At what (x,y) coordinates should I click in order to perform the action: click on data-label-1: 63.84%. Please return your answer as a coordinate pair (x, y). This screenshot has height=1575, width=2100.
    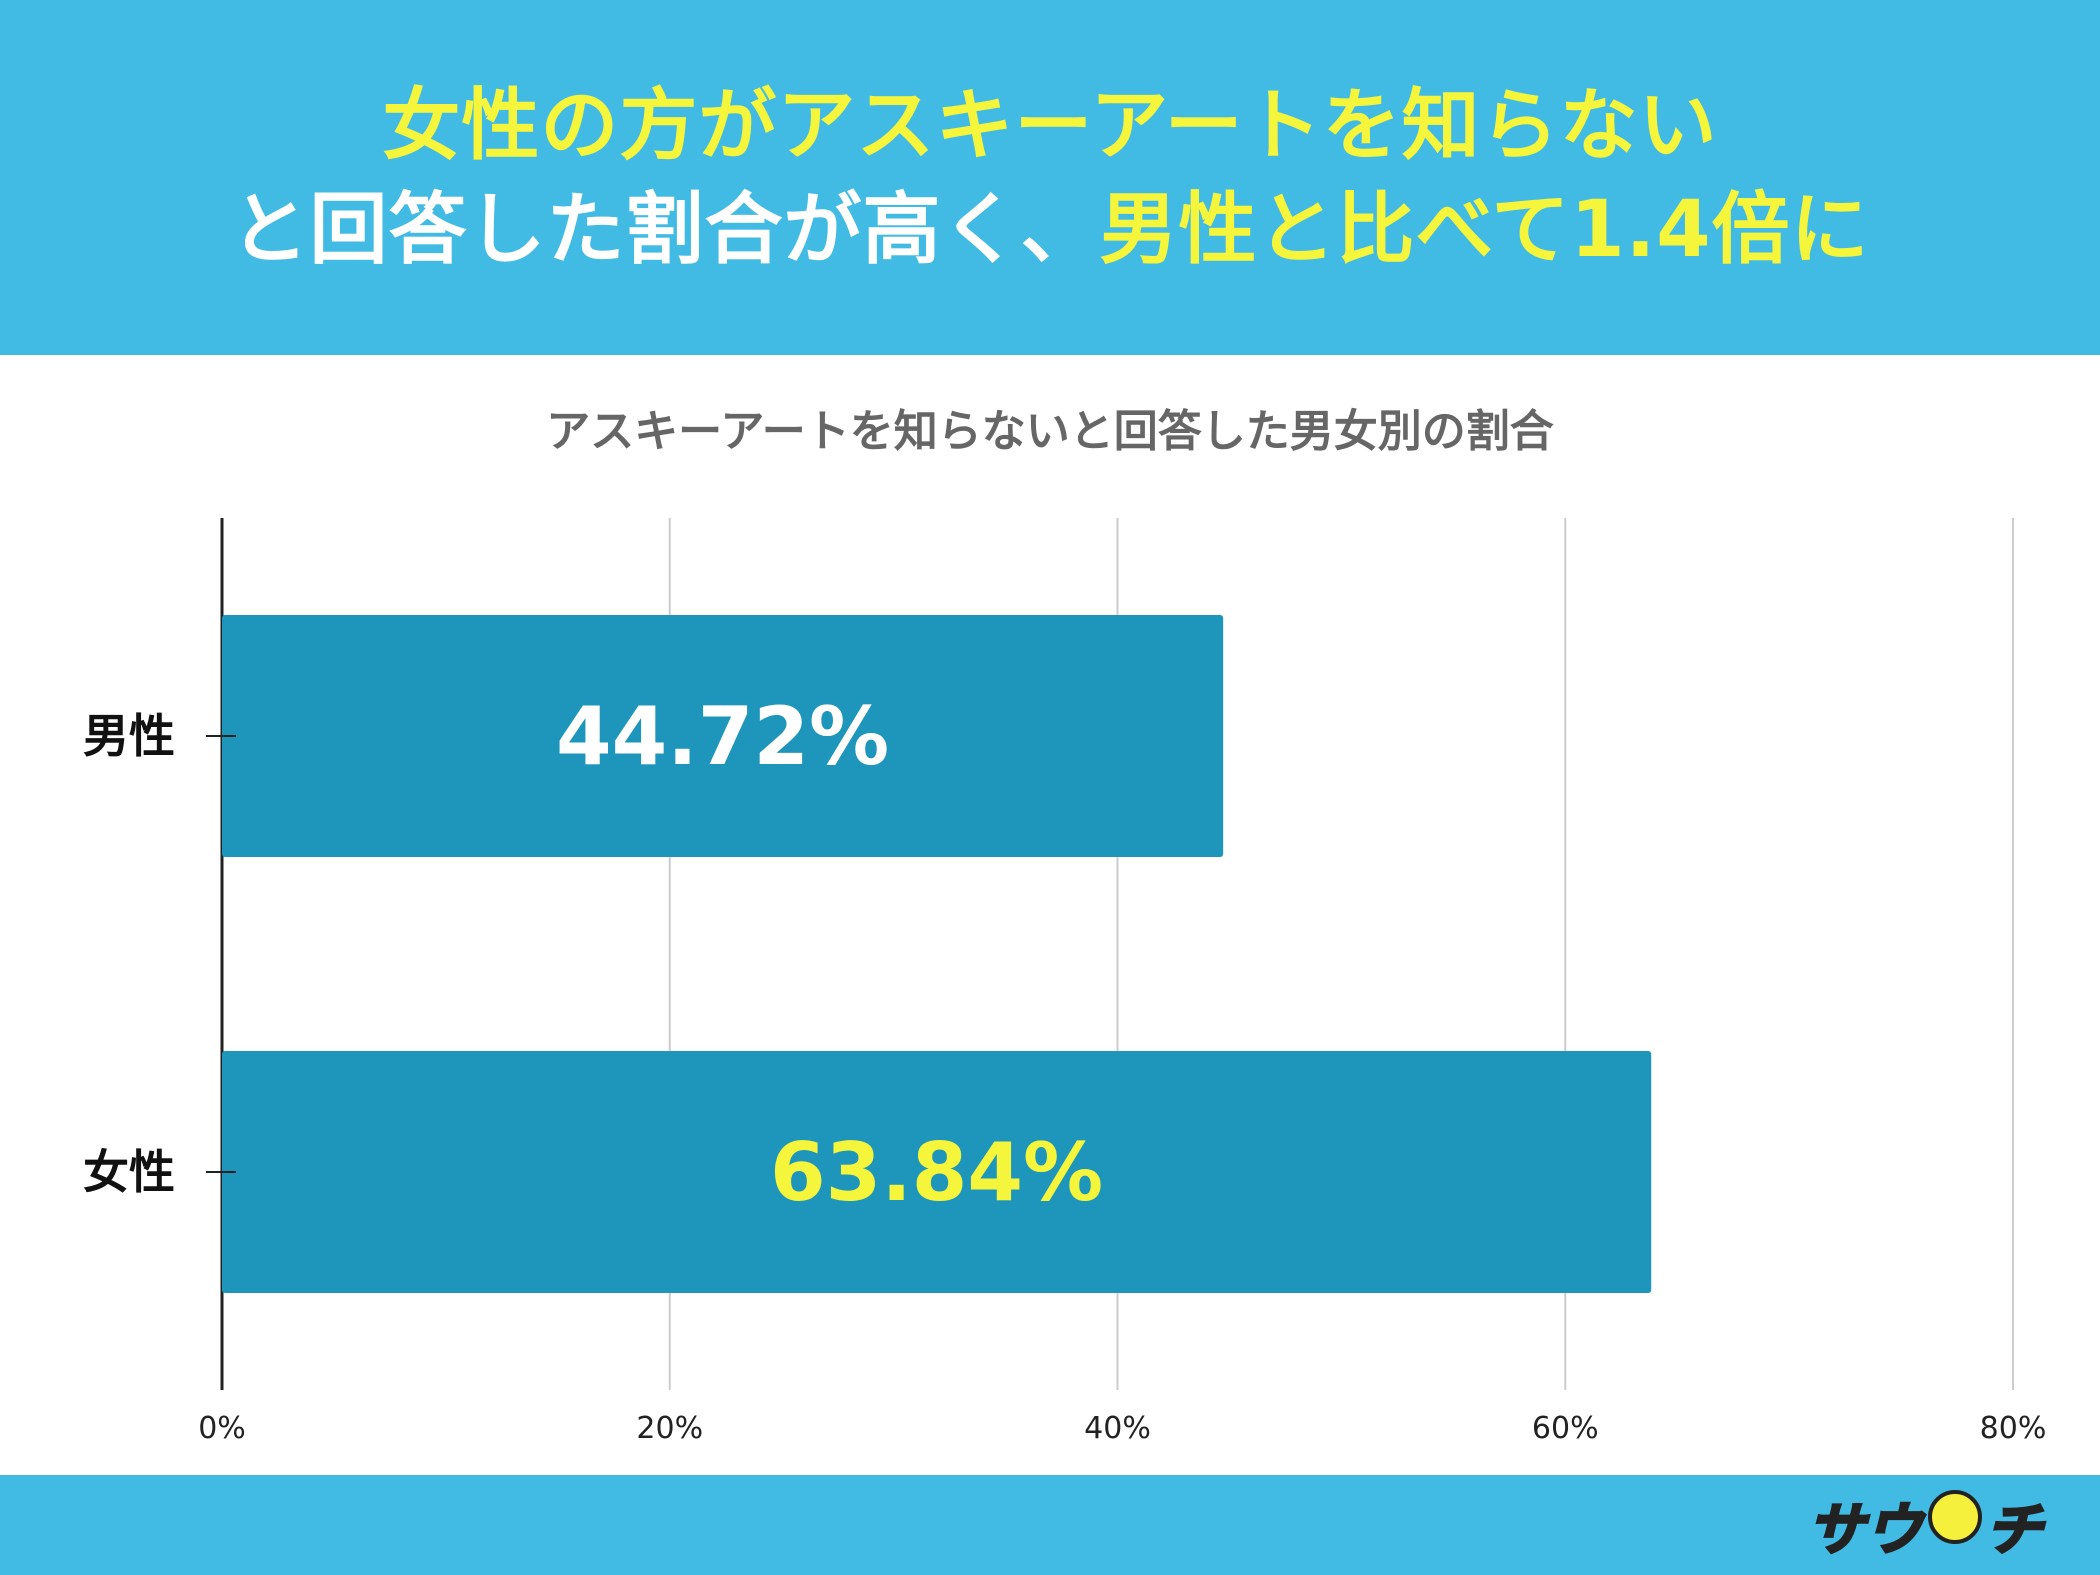
    Looking at the image, I should click on (936, 1172).